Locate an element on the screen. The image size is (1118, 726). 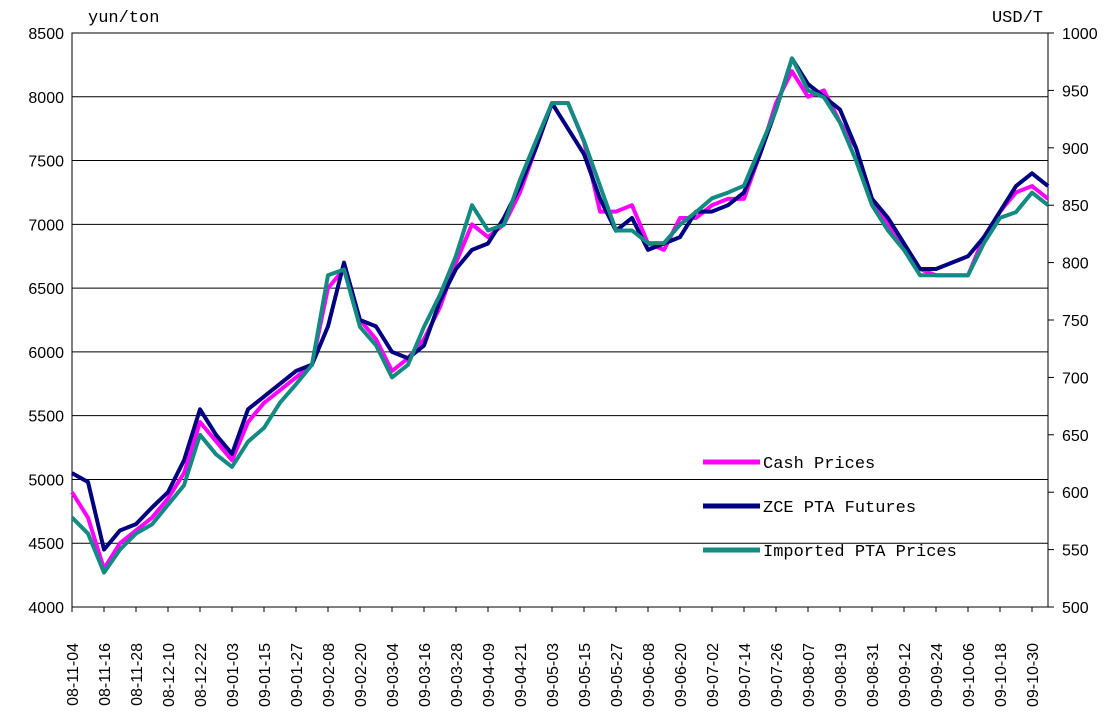
y2-tick-label: 900 is located at coordinates (1075, 149).